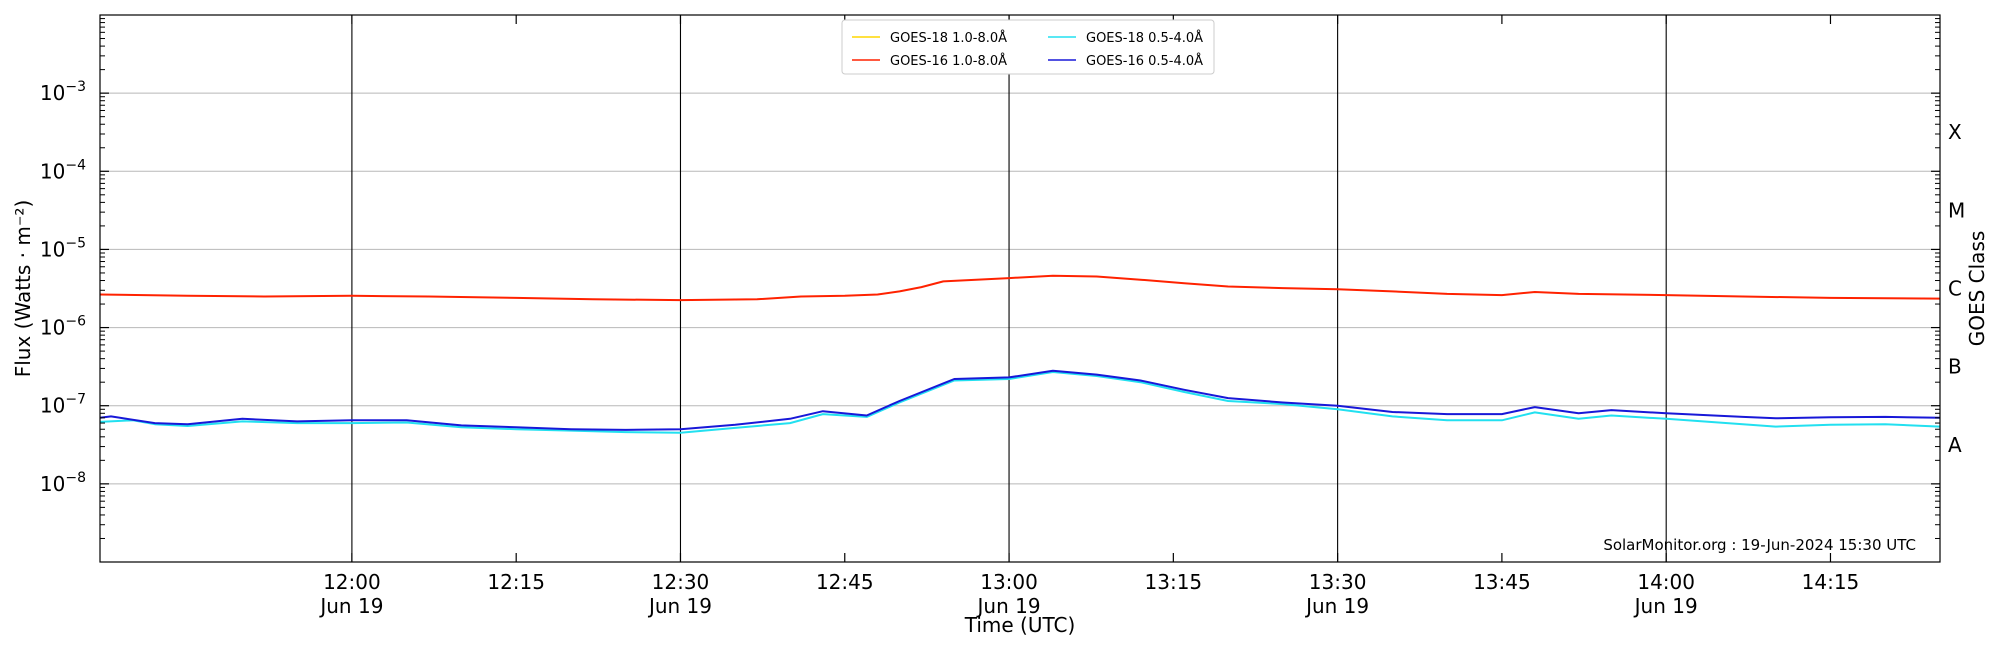 The image size is (2000, 650). Describe the element at coordinates (1338, 582) in the screenshot. I see `x-tick-label: 13:30` at that location.